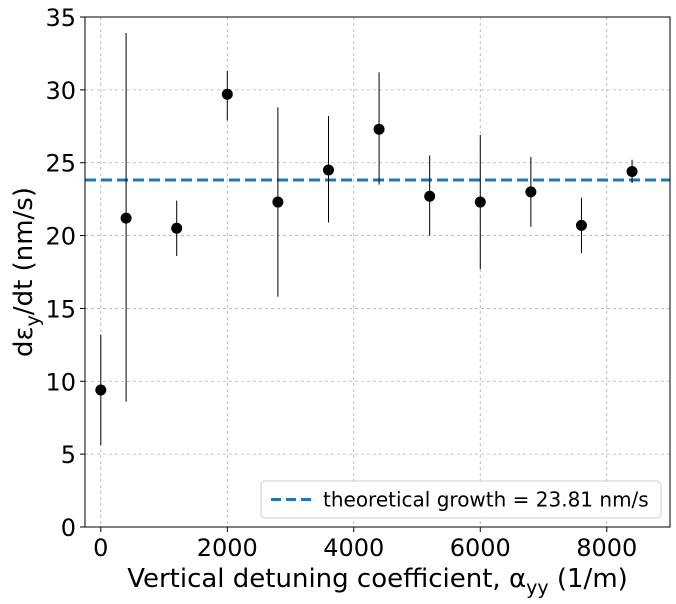  I want to click on legend: theoretical growth = 23.81 nm/s, so click(461, 499).